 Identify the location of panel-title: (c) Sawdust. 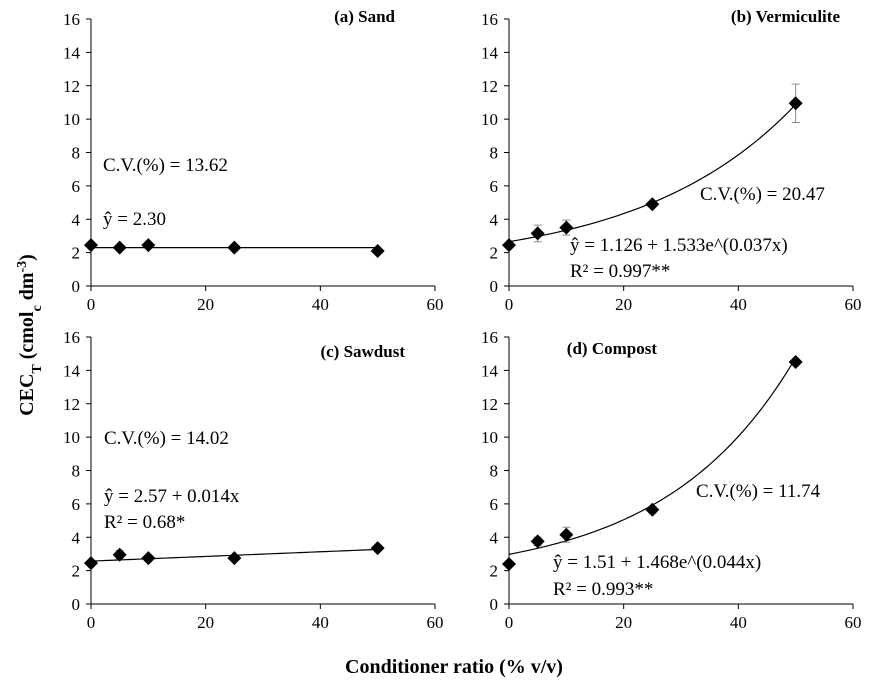
(362, 351).